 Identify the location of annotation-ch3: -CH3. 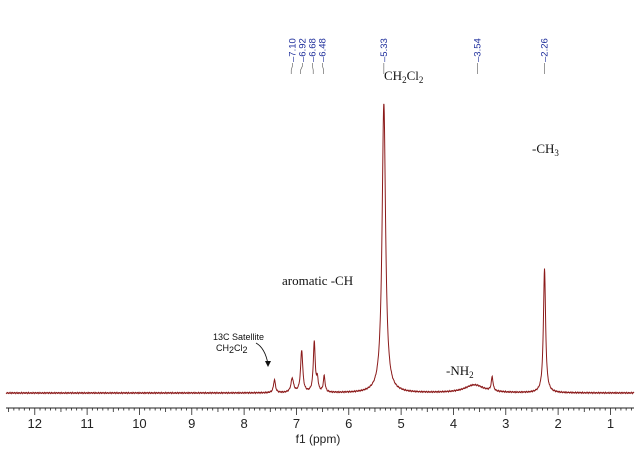
(545, 149).